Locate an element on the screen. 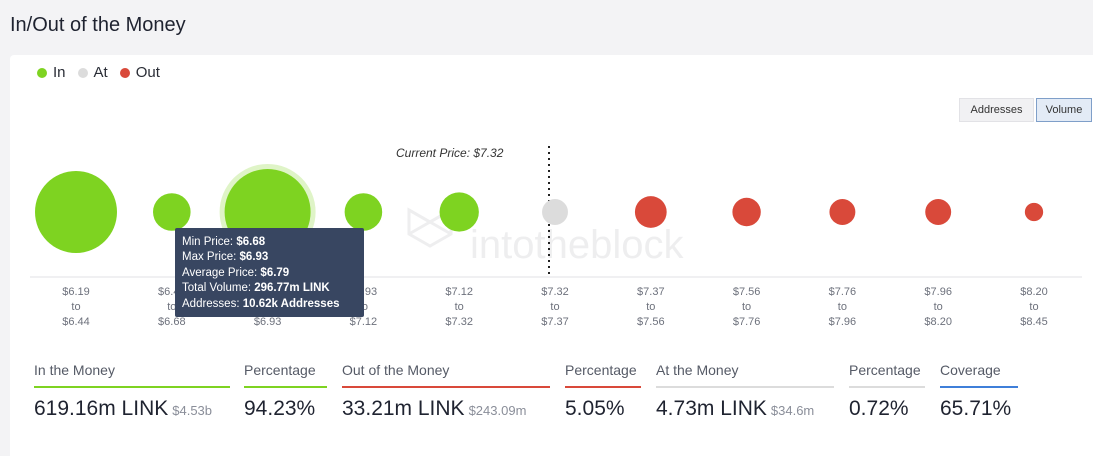  widget-title: In/Out of the Money is located at coordinates (98, 25).